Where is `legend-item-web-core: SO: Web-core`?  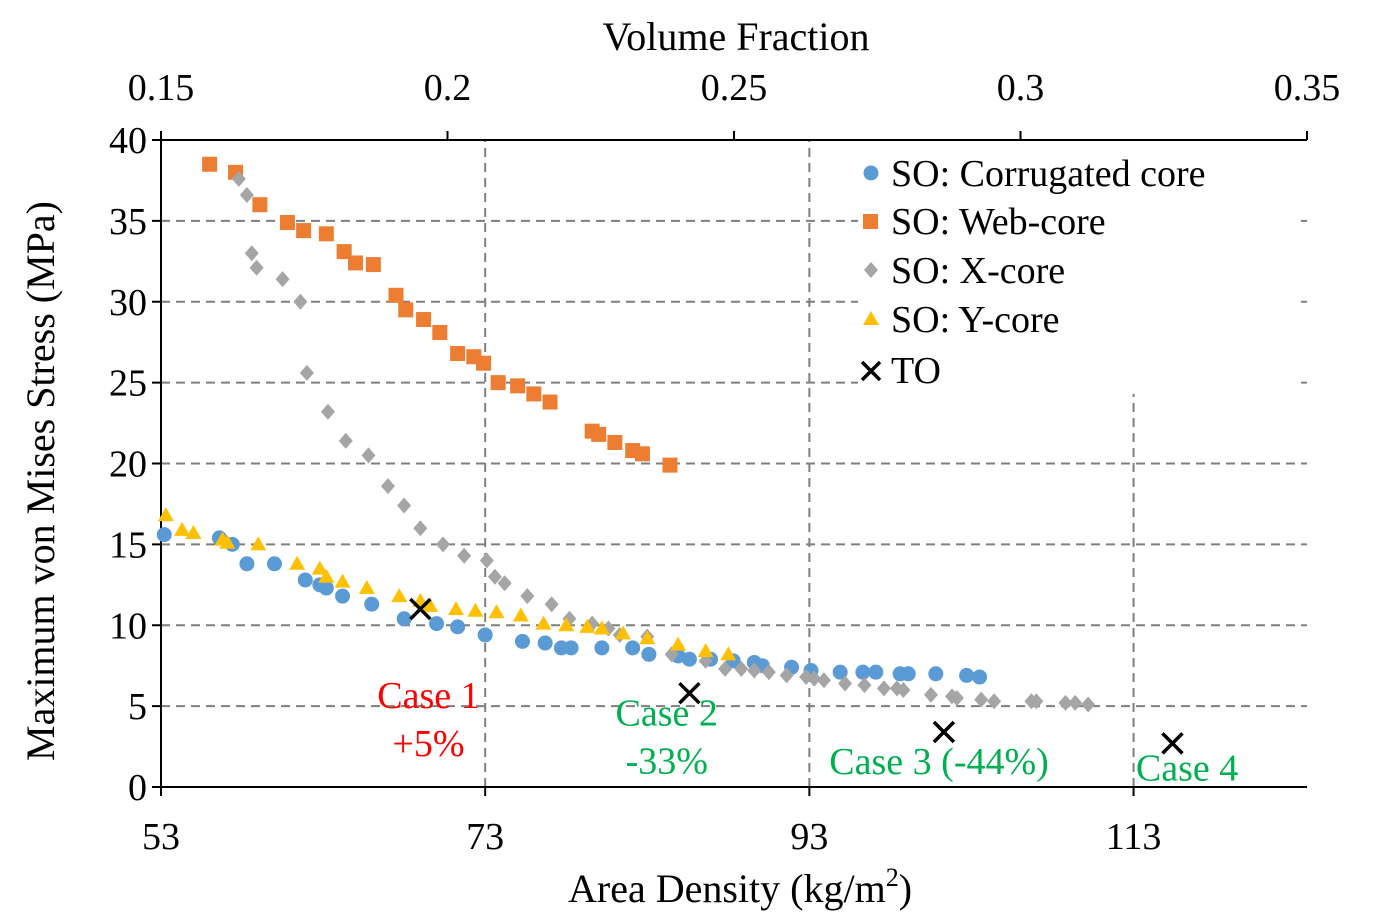 legend-item-web-core: SO: Web-core is located at coordinates (984, 222).